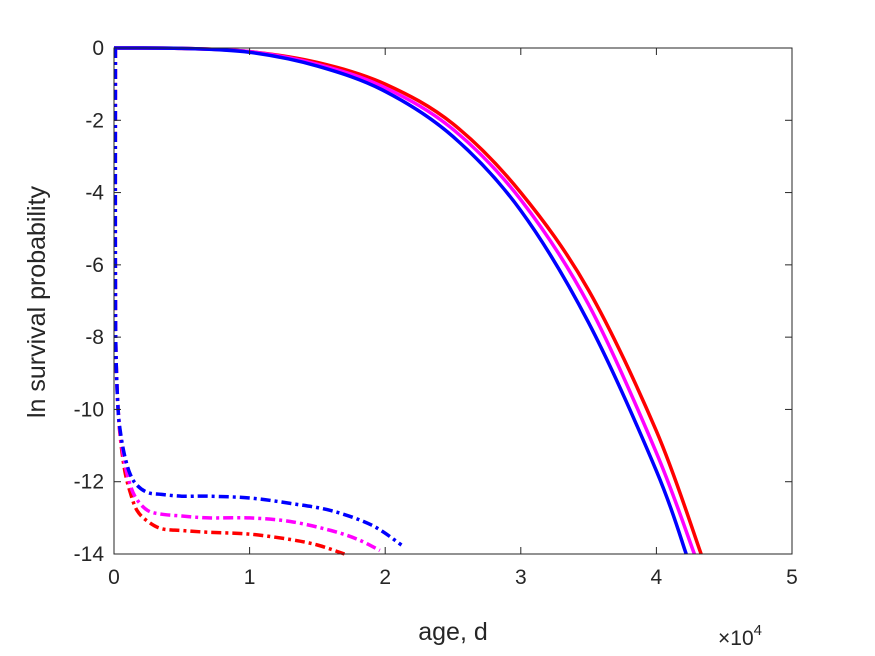  What do you see at coordinates (89, 301) in the screenshot?
I see `y-tick-labels: 0 -2 -4 -6 -8 -10 -12 -14` at bounding box center [89, 301].